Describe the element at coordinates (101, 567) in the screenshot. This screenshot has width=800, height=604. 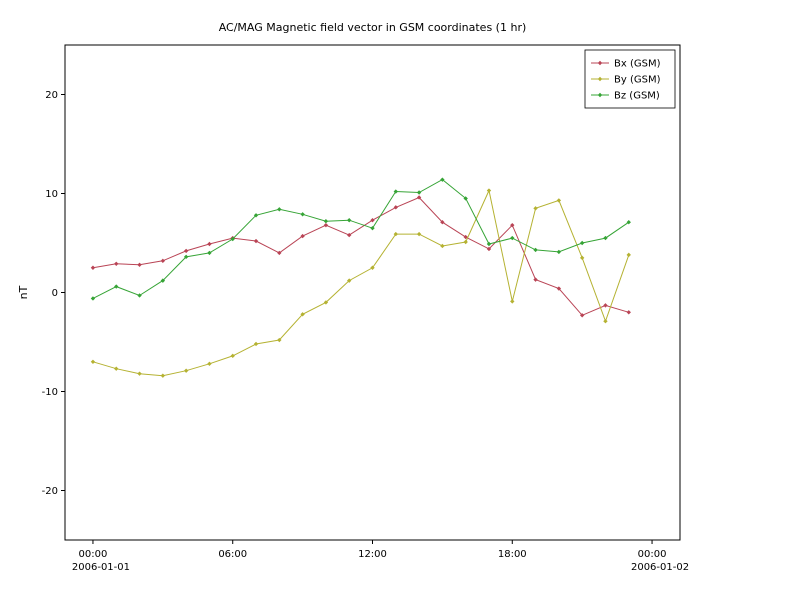
I see `x-tick-date-label: 2006-01-01` at that location.